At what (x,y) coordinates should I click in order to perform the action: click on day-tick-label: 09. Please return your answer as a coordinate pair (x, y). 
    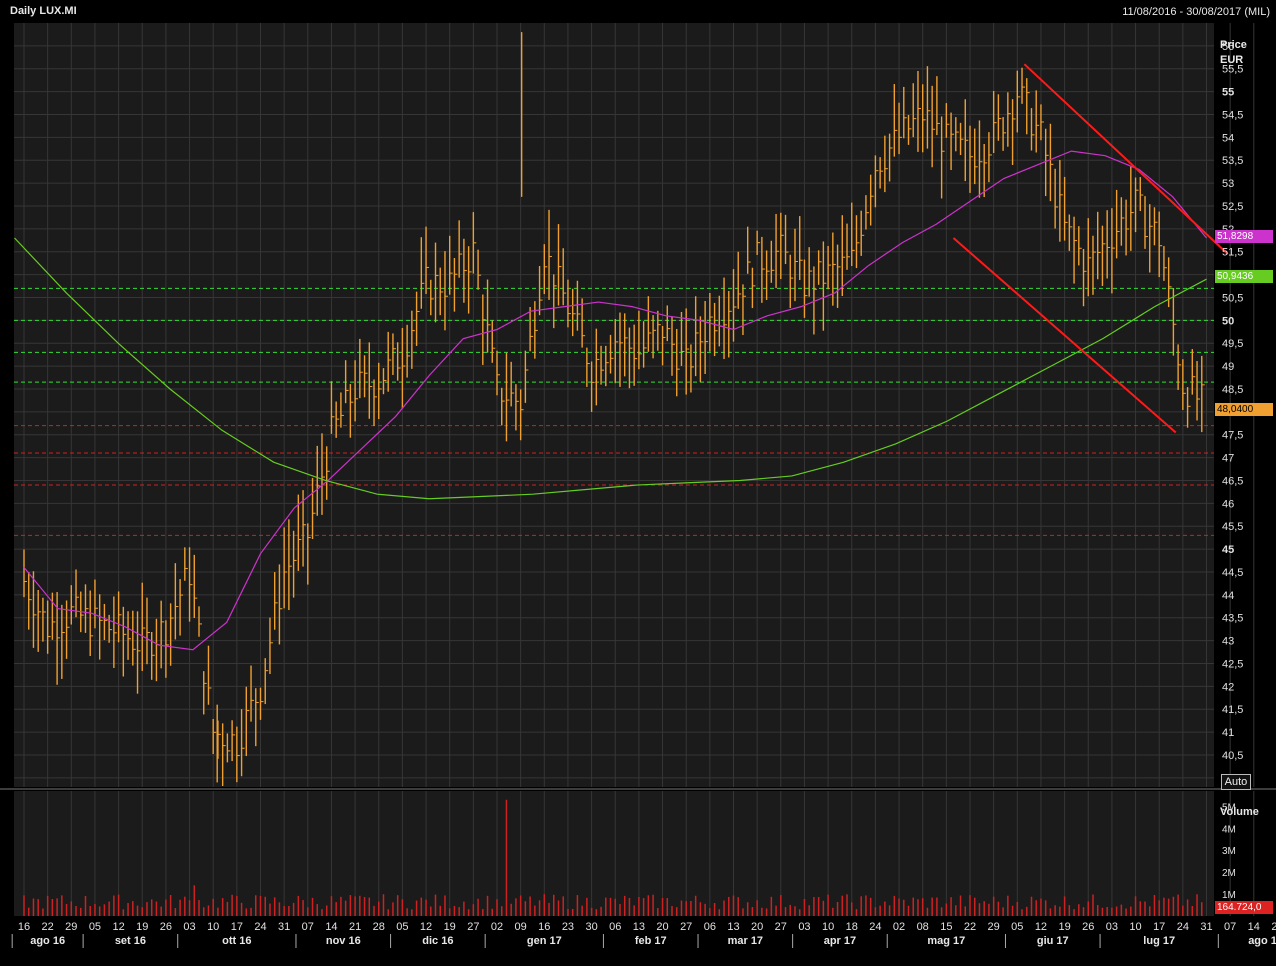
    Looking at the image, I should click on (521, 927).